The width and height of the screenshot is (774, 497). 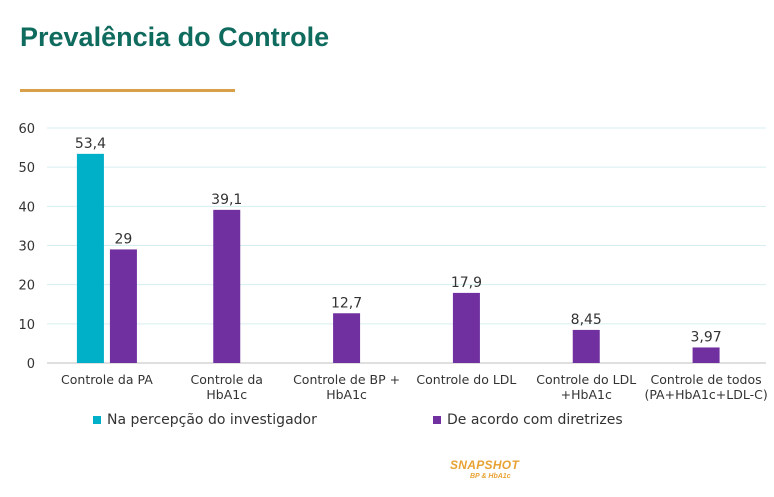 What do you see at coordinates (31, 364) in the screenshot?
I see `y-tick-label: 0` at bounding box center [31, 364].